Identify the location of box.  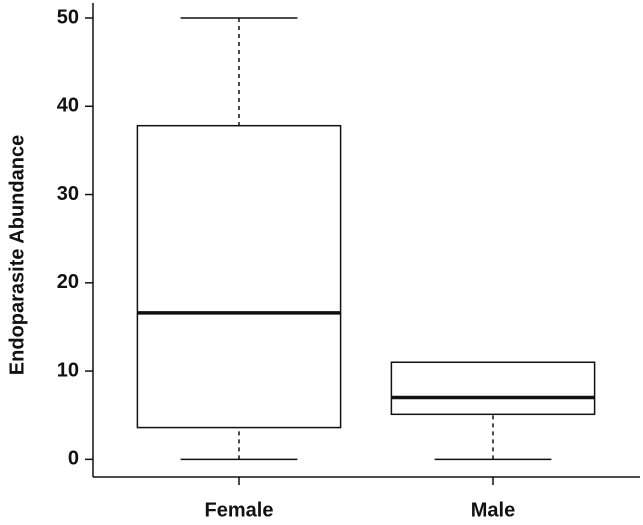
(493, 388).